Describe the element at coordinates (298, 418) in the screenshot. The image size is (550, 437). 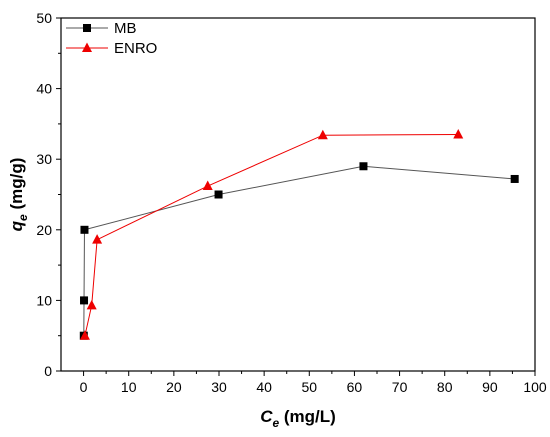
I see `x-axis-label: Ce (mg/L)` at that location.